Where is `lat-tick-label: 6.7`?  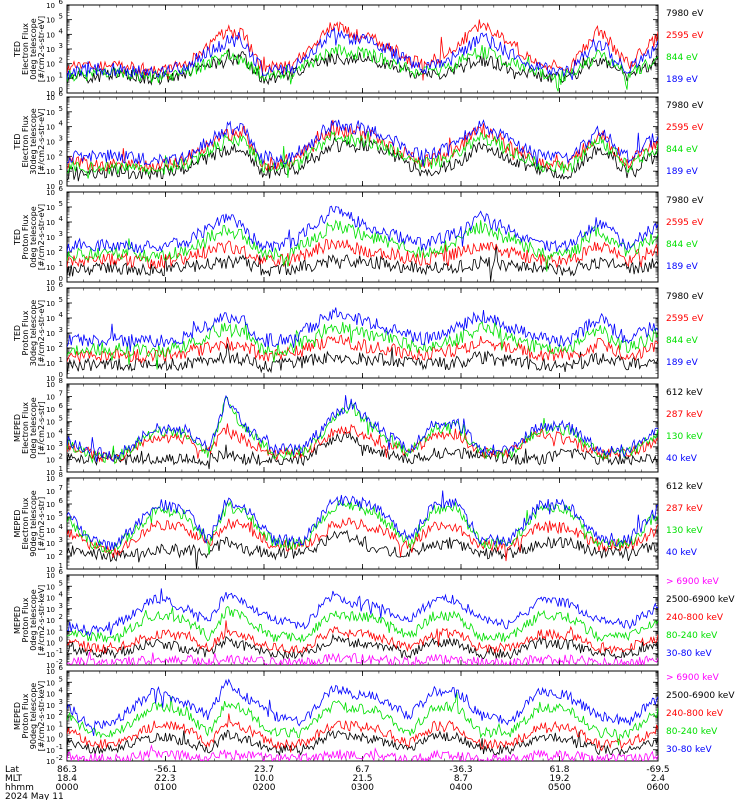 lat-tick-label: 6.7 is located at coordinates (362, 770).